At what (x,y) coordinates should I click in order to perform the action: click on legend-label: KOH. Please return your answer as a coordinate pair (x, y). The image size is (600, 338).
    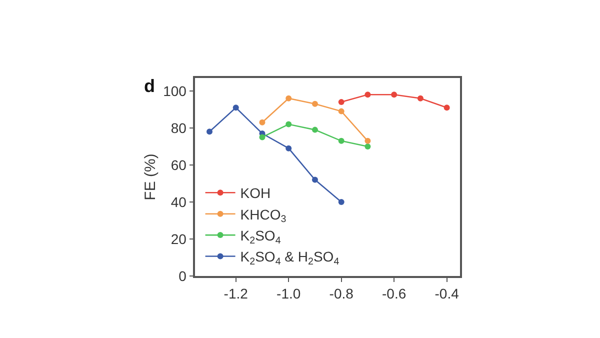
    Looking at the image, I should click on (255, 193).